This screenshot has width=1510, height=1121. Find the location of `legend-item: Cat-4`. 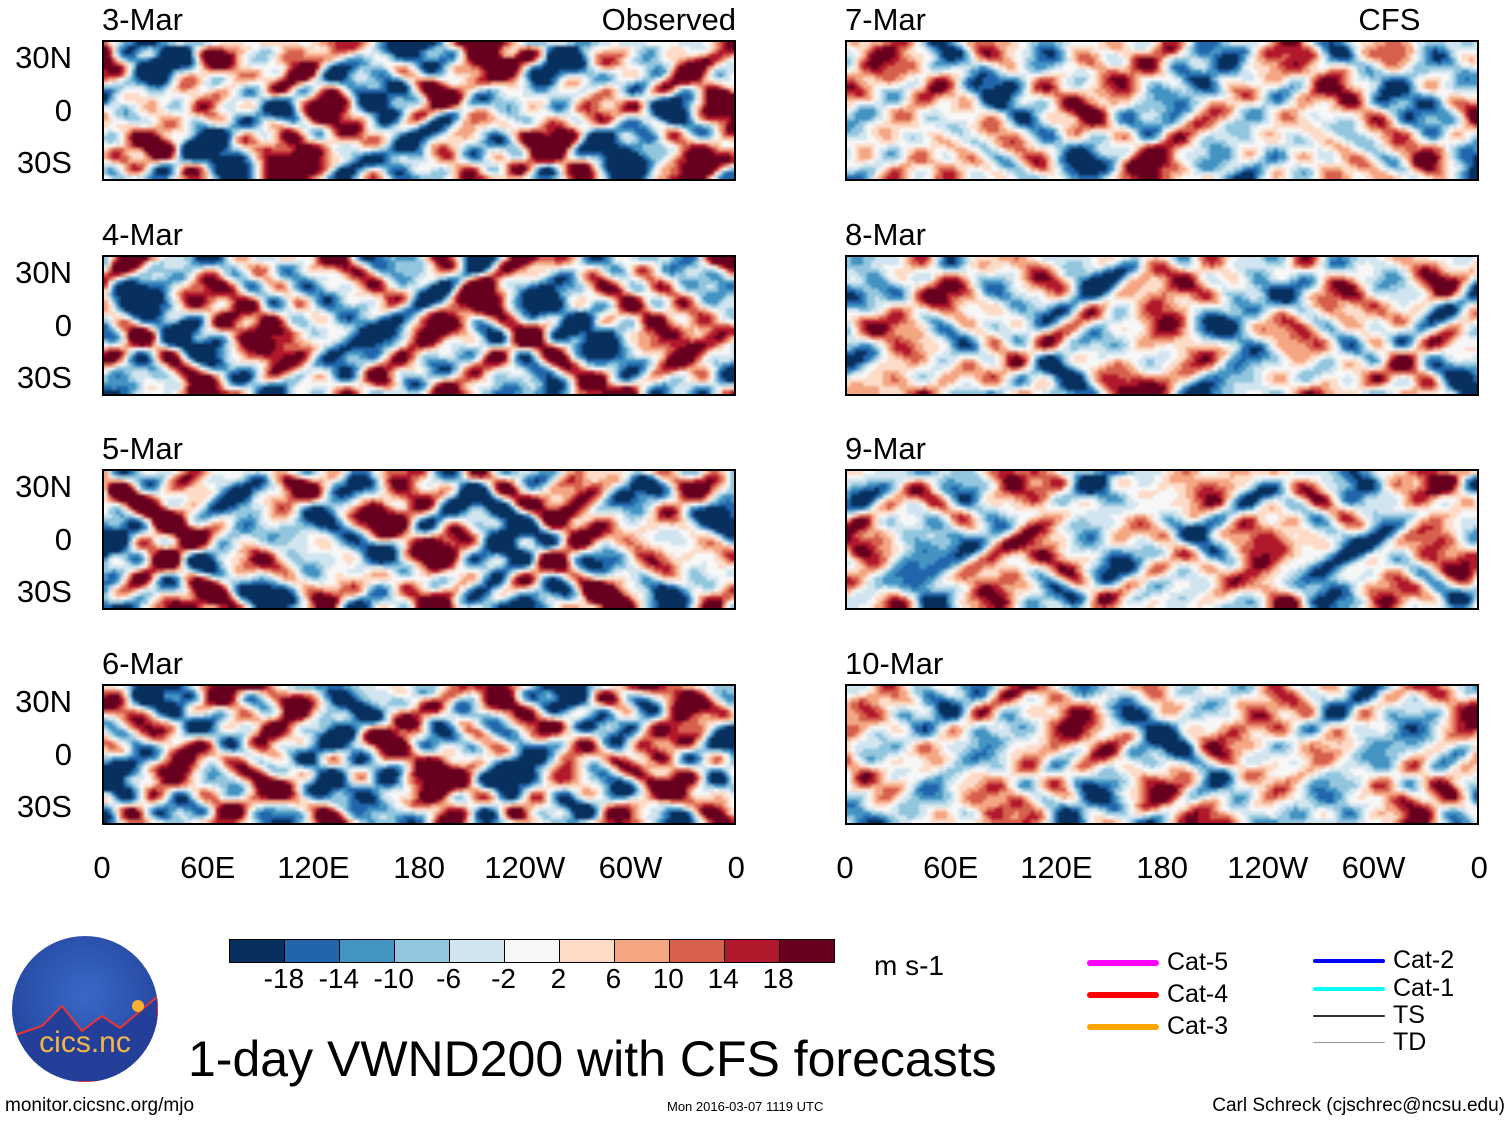

legend-item: Cat-4 is located at coordinates (1157, 994).